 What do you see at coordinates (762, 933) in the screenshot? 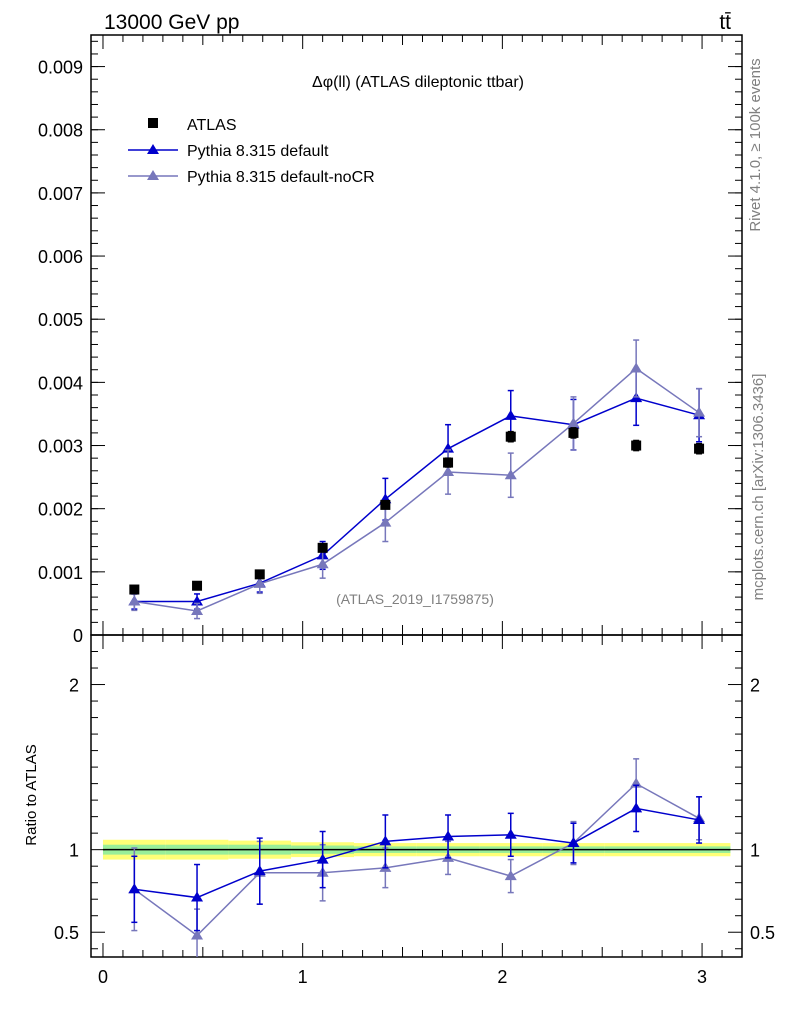
I see `ratio-y-tick-label-right: 0.5` at bounding box center [762, 933].